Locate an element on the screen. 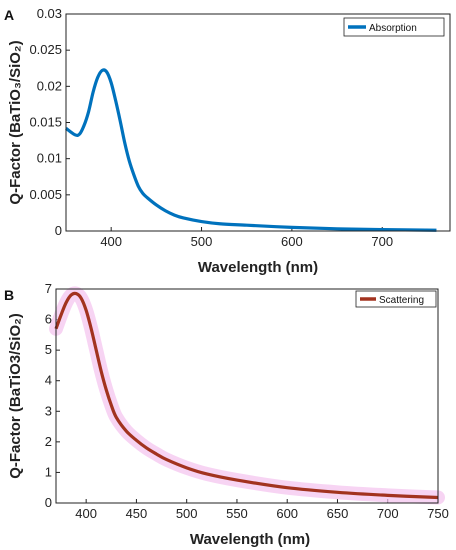 Image resolution: width=456 pixels, height=550 pixels. y-tick-label: 7 is located at coordinates (48, 288).